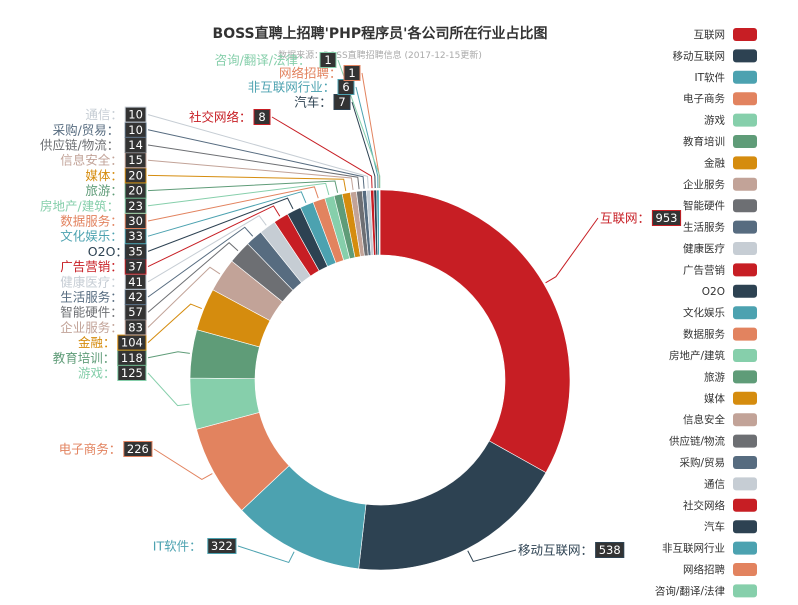 The image size is (798, 605). Describe the element at coordinates (714, 526) in the screenshot. I see `legend-label-23: 汽车` at that location.